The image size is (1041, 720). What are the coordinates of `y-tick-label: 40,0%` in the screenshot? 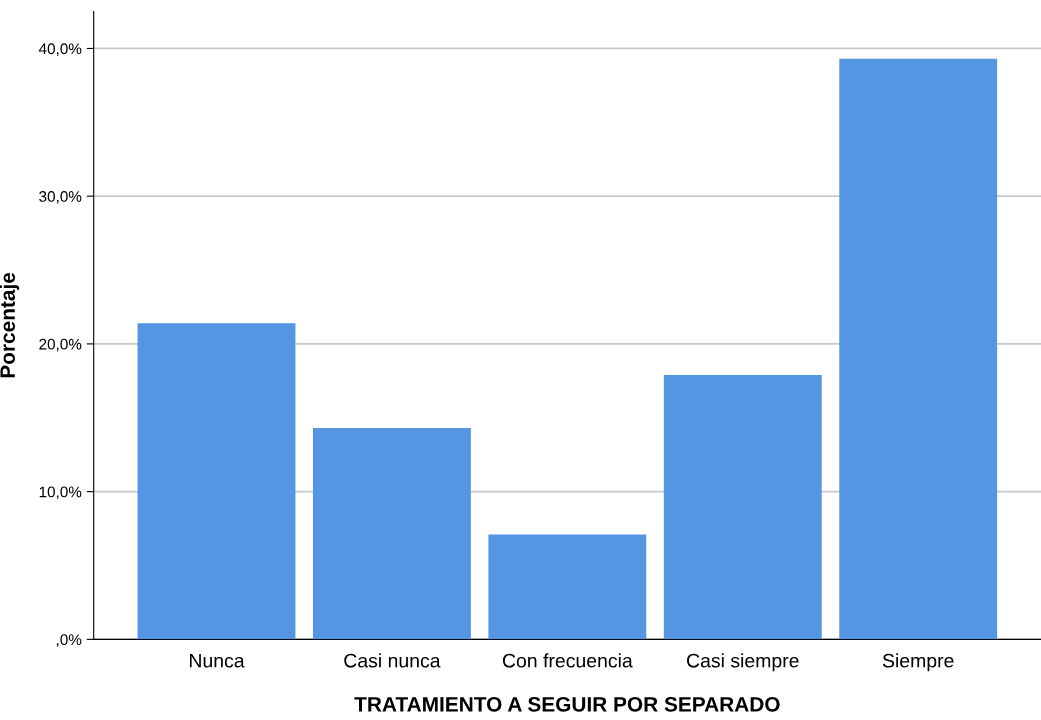 It's located at (60, 49).